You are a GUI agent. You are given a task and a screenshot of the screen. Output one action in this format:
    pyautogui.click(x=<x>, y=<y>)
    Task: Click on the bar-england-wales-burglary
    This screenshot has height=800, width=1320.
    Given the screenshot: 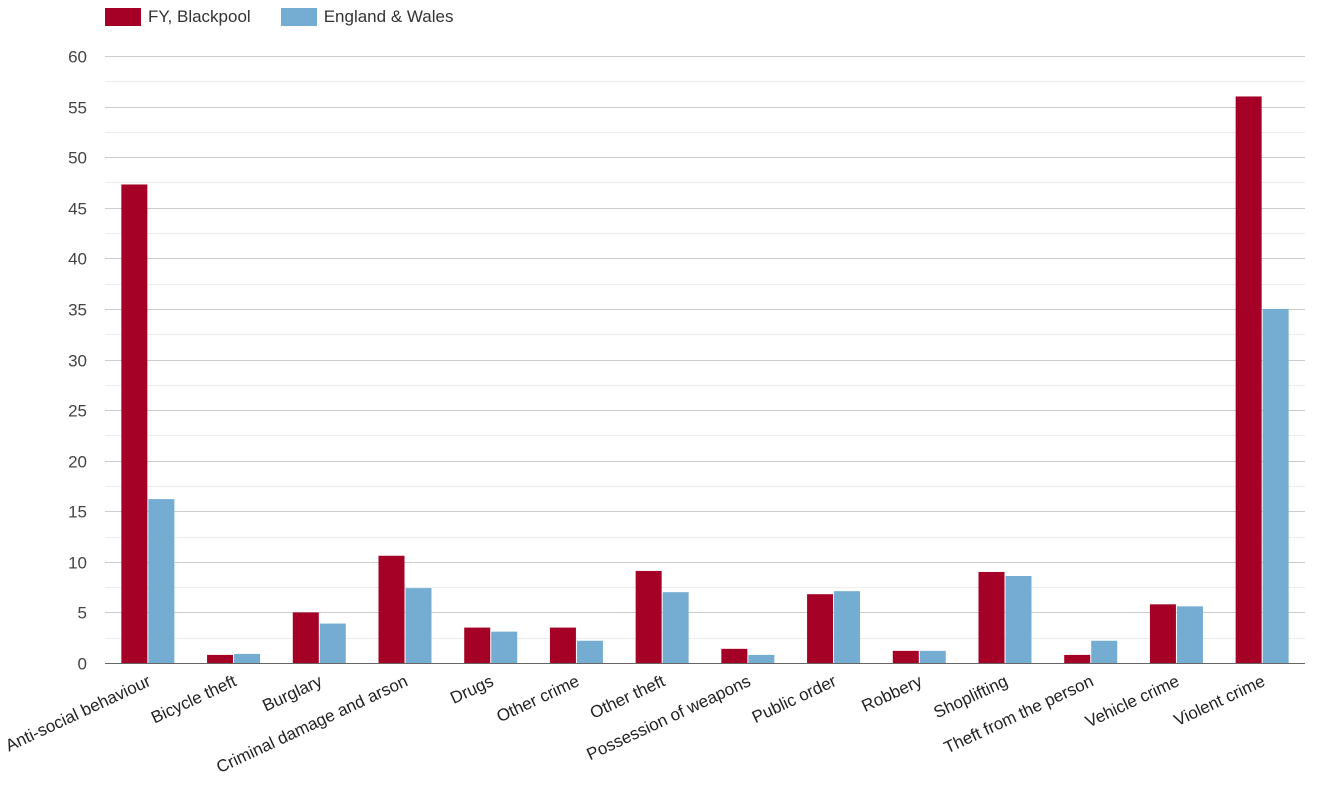 What is the action you would take?
    pyautogui.click(x=332, y=643)
    